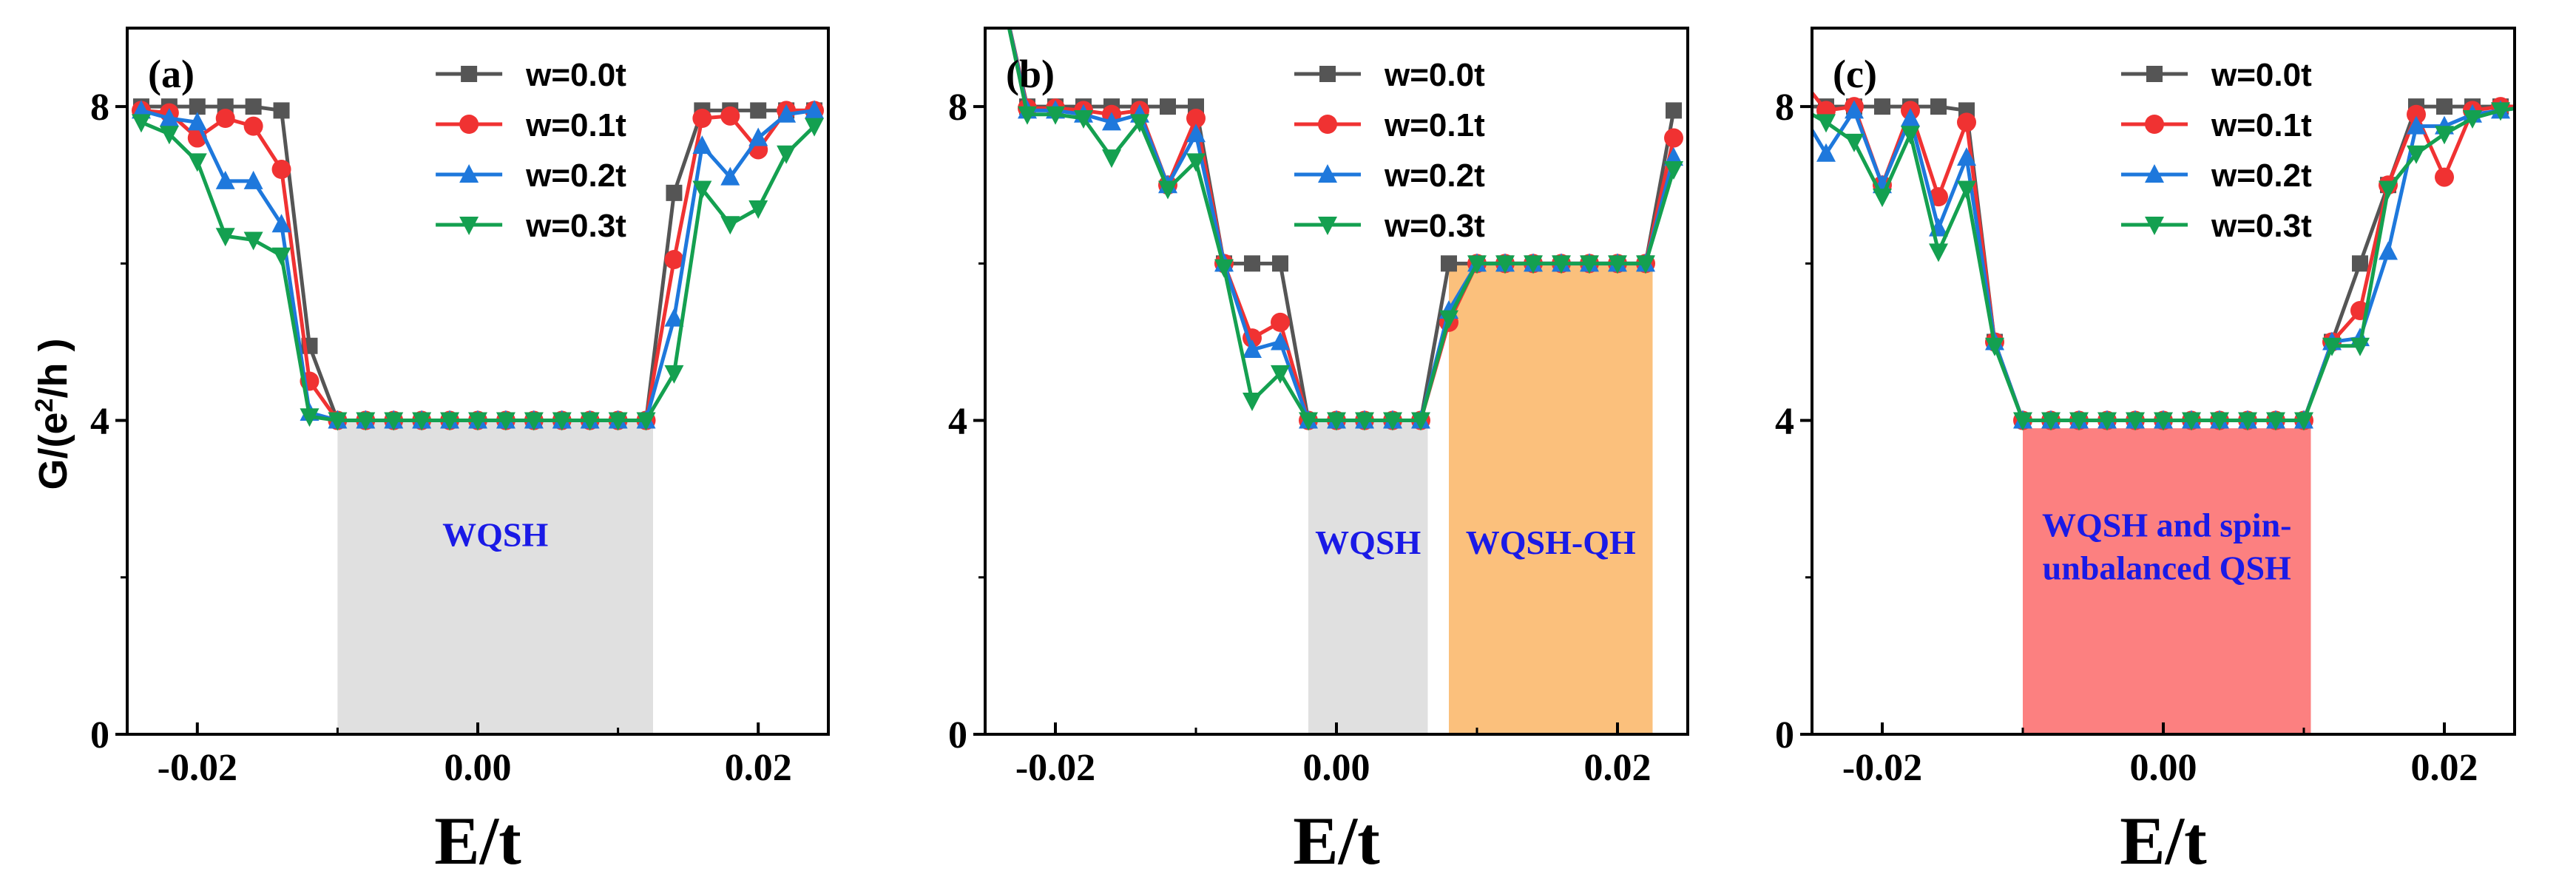  Describe the element at coordinates (197, 768) in the screenshot. I see `x-tick-label: -0.02` at that location.